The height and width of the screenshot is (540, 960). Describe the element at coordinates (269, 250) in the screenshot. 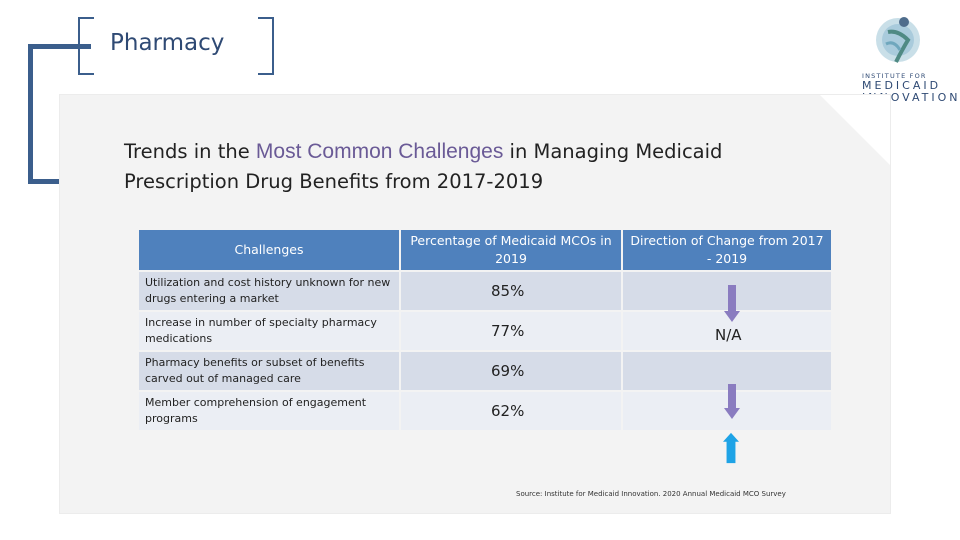

I see `header-challenges: Challenges` at that location.